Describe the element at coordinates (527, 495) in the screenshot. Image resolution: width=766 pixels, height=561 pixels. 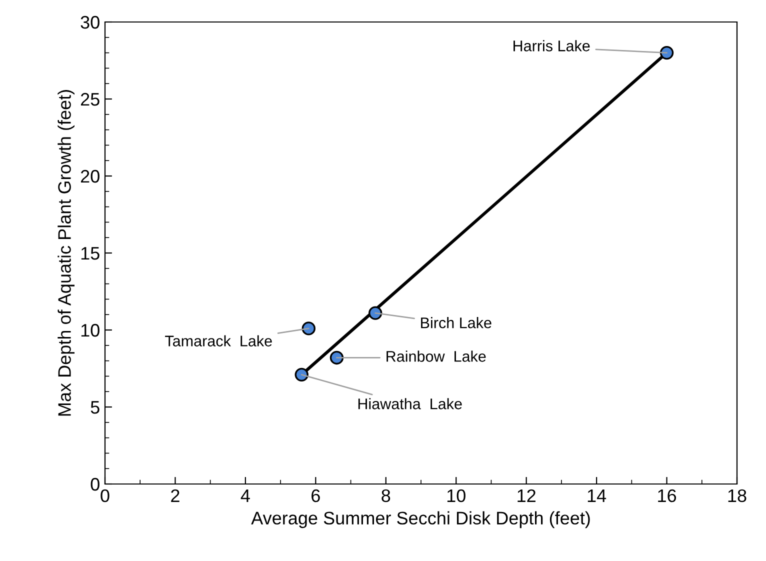
I see `x-tick-label: 12` at that location.